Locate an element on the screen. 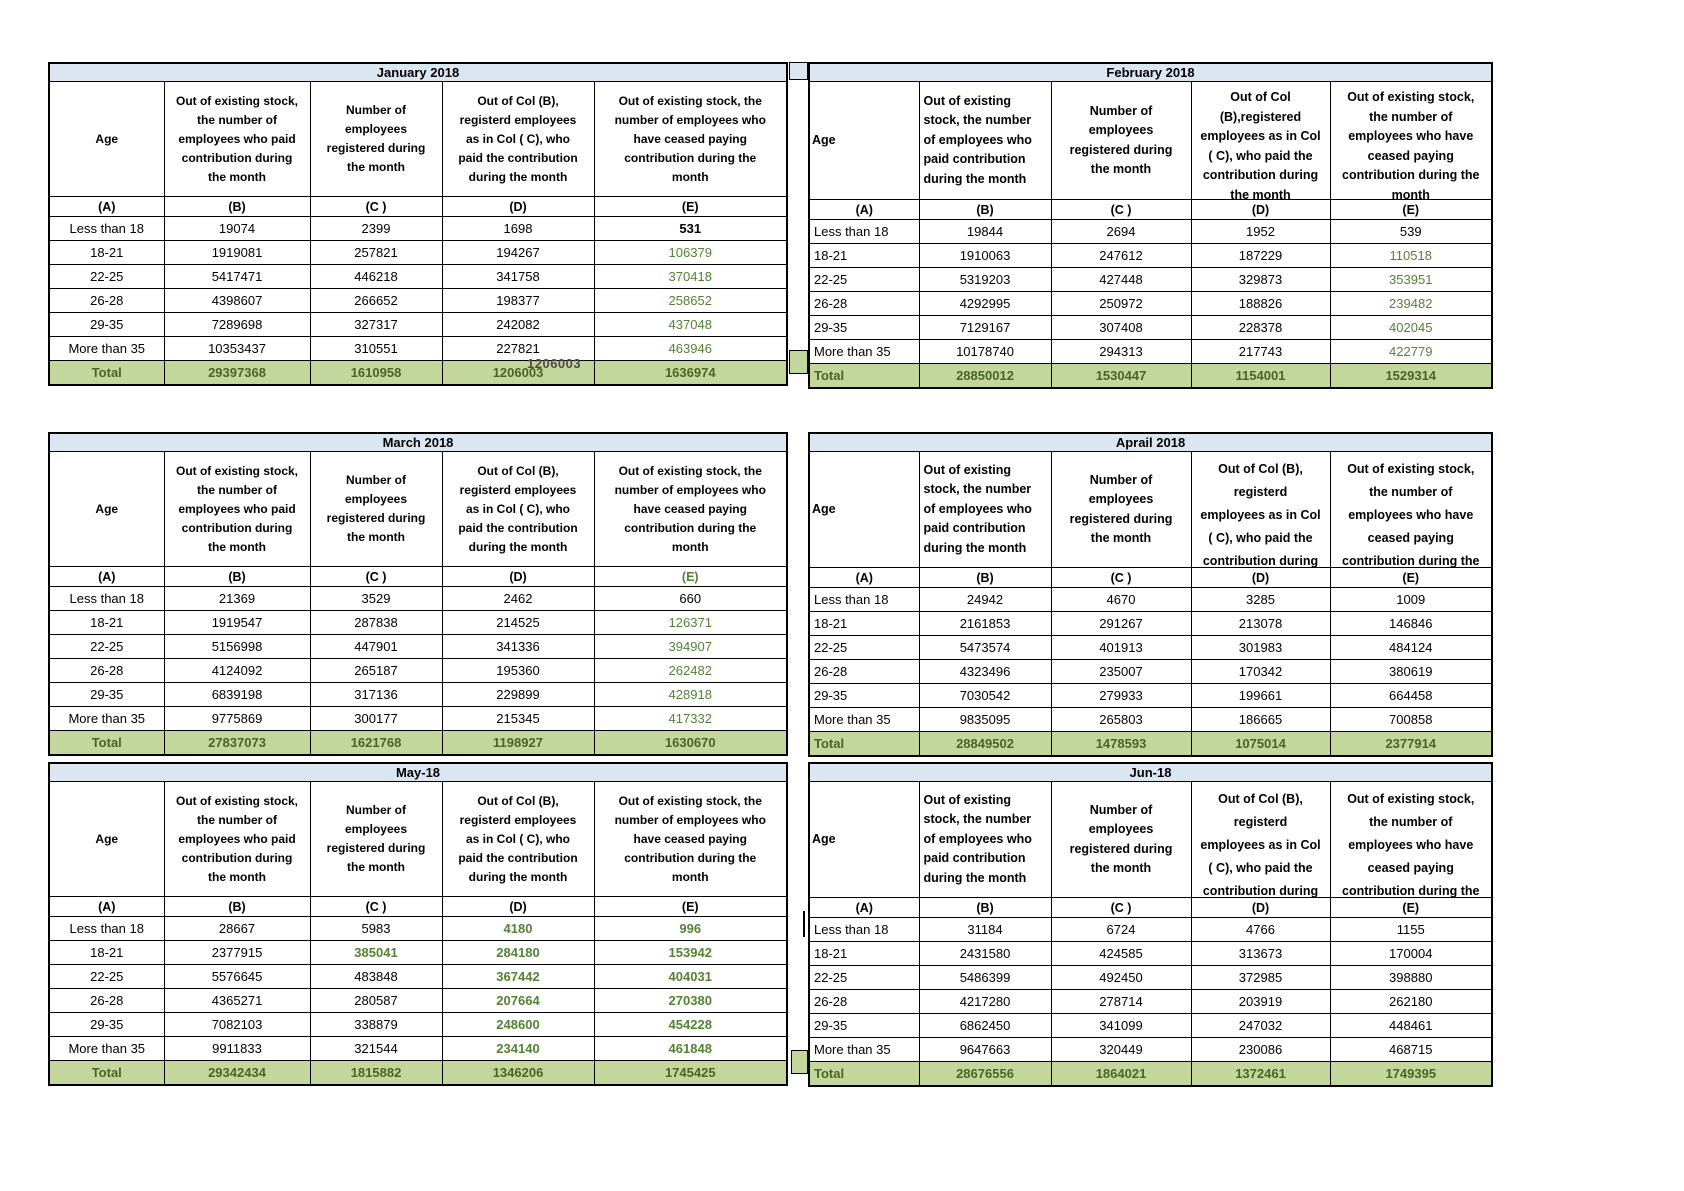 This screenshot has width=1684, height=1191. cell-e: 262482 is located at coordinates (690, 670).